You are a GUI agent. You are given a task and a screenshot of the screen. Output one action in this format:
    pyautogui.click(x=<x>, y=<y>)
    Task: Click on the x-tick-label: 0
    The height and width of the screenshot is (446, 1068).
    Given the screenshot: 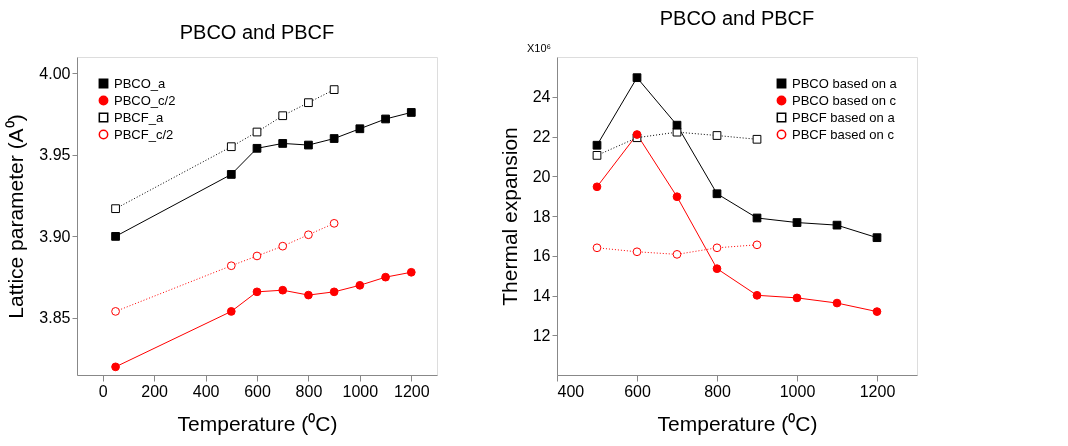 What is the action you would take?
    pyautogui.click(x=103, y=391)
    